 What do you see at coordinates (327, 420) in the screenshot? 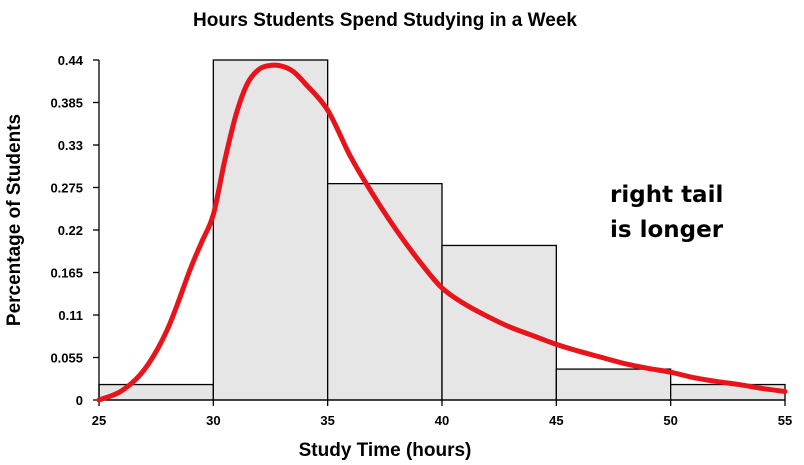
I see `x-tick-label: 35` at bounding box center [327, 420].